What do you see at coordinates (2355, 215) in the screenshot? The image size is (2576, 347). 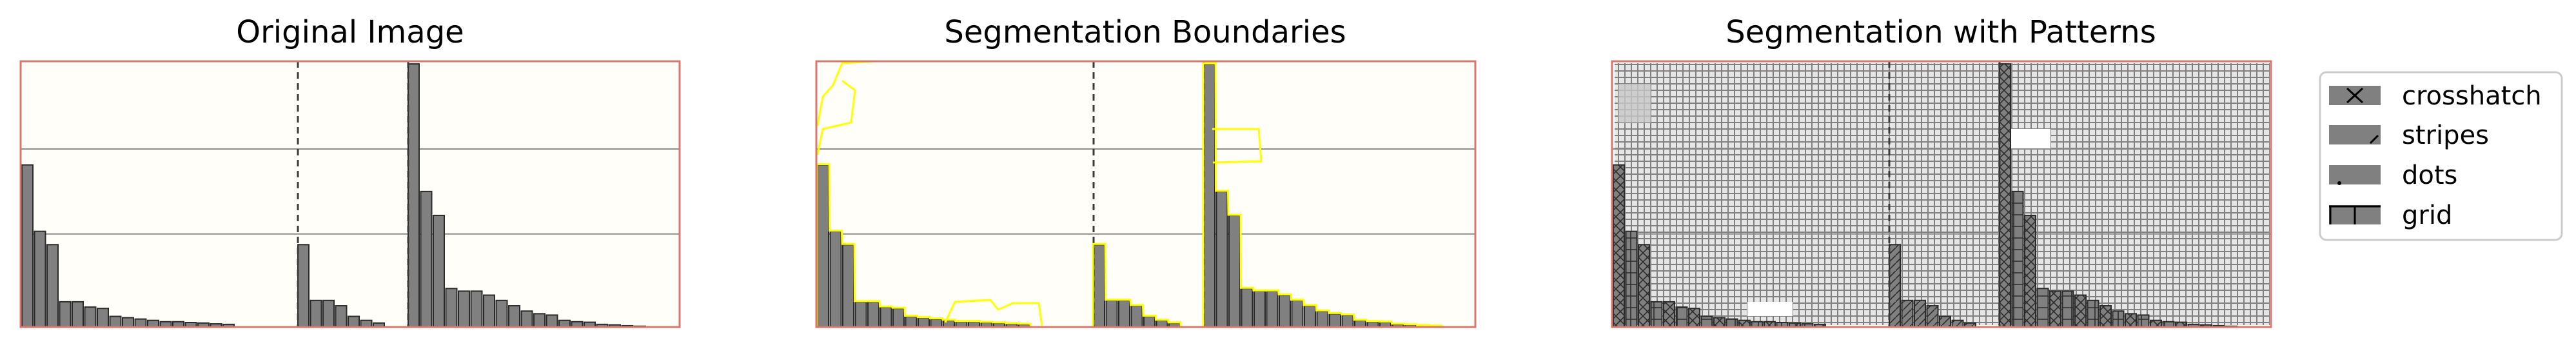 I see `grid-mark-icon` at bounding box center [2355, 215].